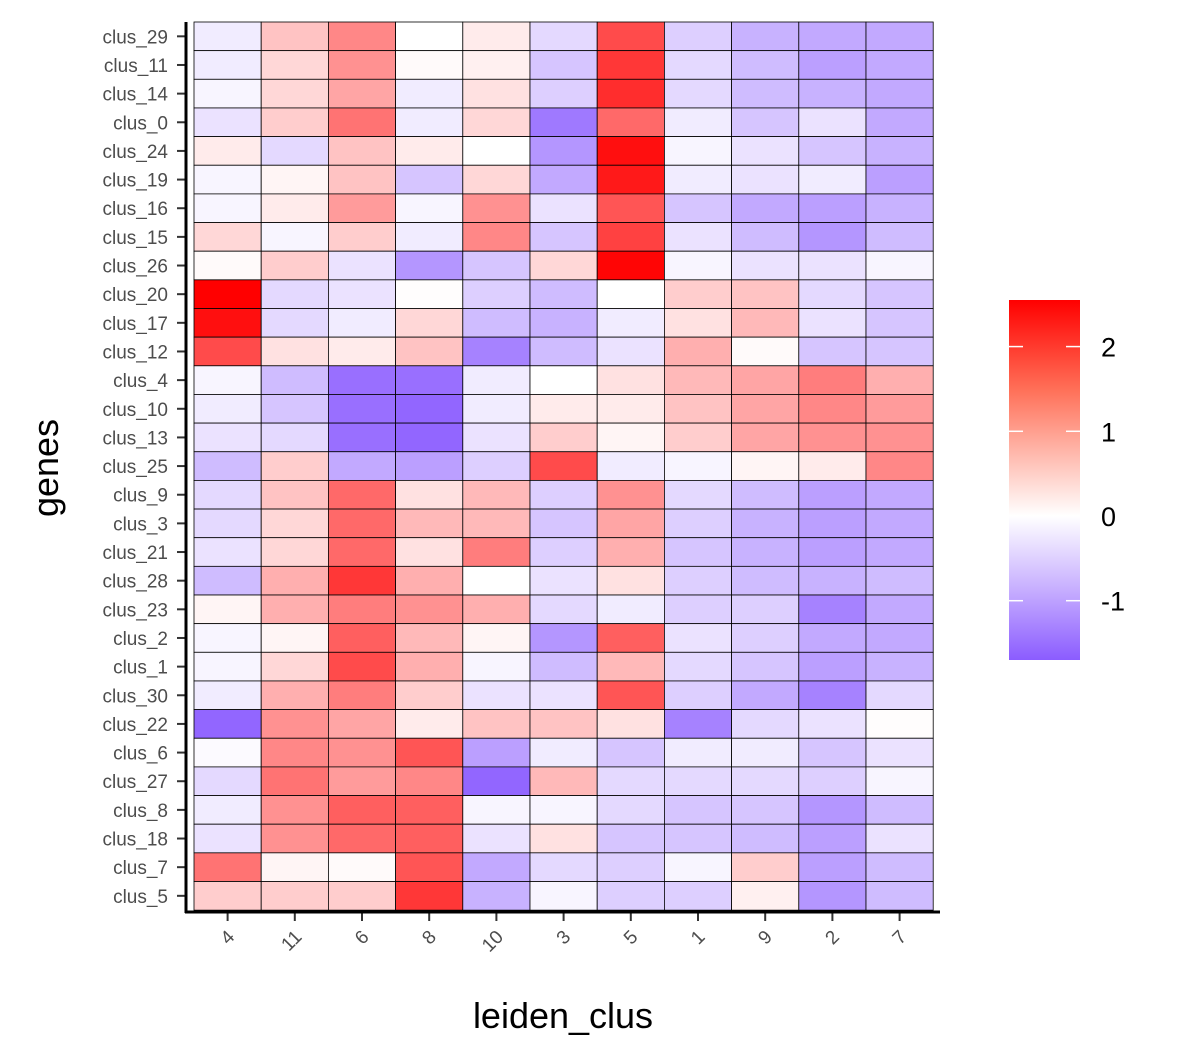 The height and width of the screenshot is (1062, 1181). What do you see at coordinates (140, 668) in the screenshot?
I see `y-tick-label: clus_1` at bounding box center [140, 668].